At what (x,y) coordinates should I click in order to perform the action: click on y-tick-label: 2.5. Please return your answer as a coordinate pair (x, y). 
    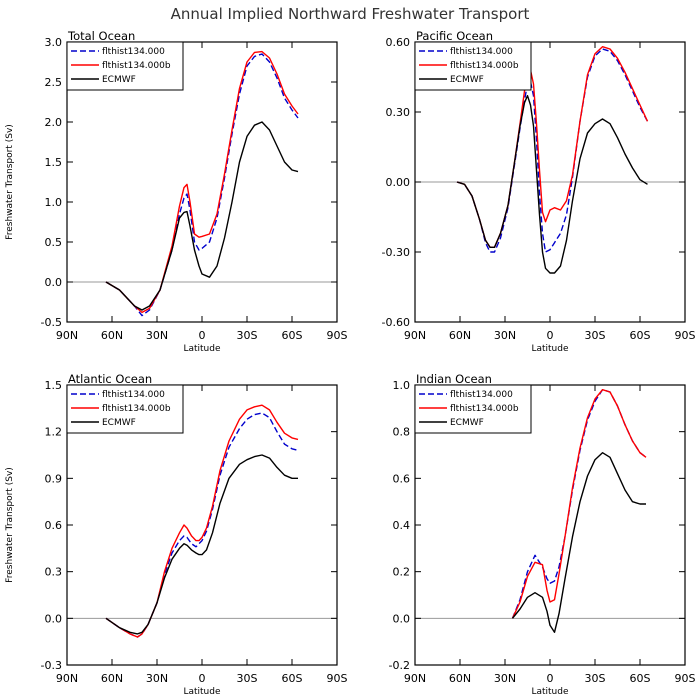
    Looking at the image, I should click on (54, 82).